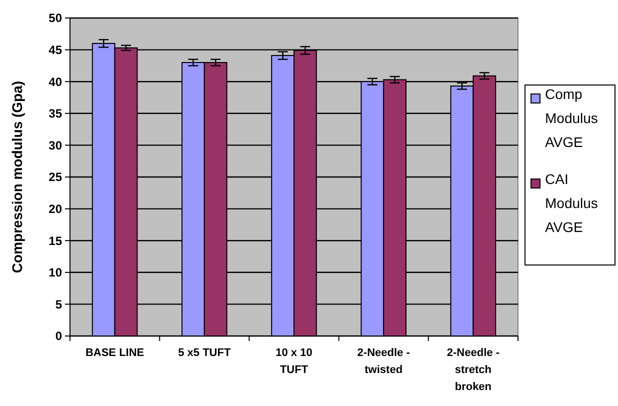 The image size is (618, 406). I want to click on y-tick-label: 45, so click(55, 50).